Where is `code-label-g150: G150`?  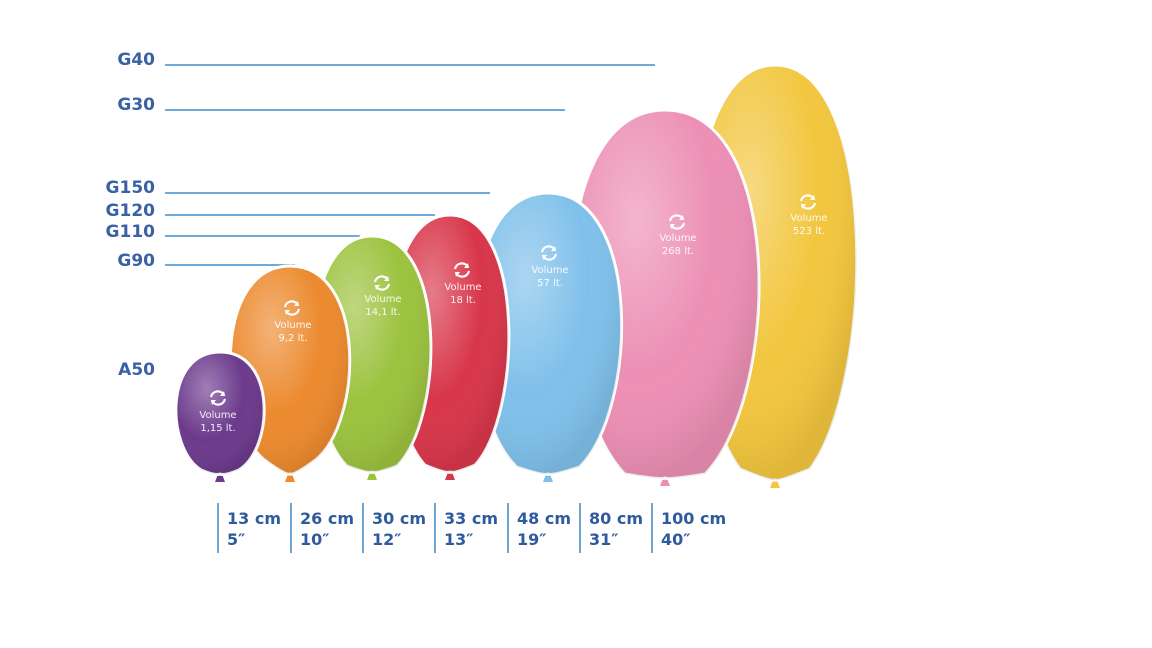 code-label-g150: G150 is located at coordinates (131, 188).